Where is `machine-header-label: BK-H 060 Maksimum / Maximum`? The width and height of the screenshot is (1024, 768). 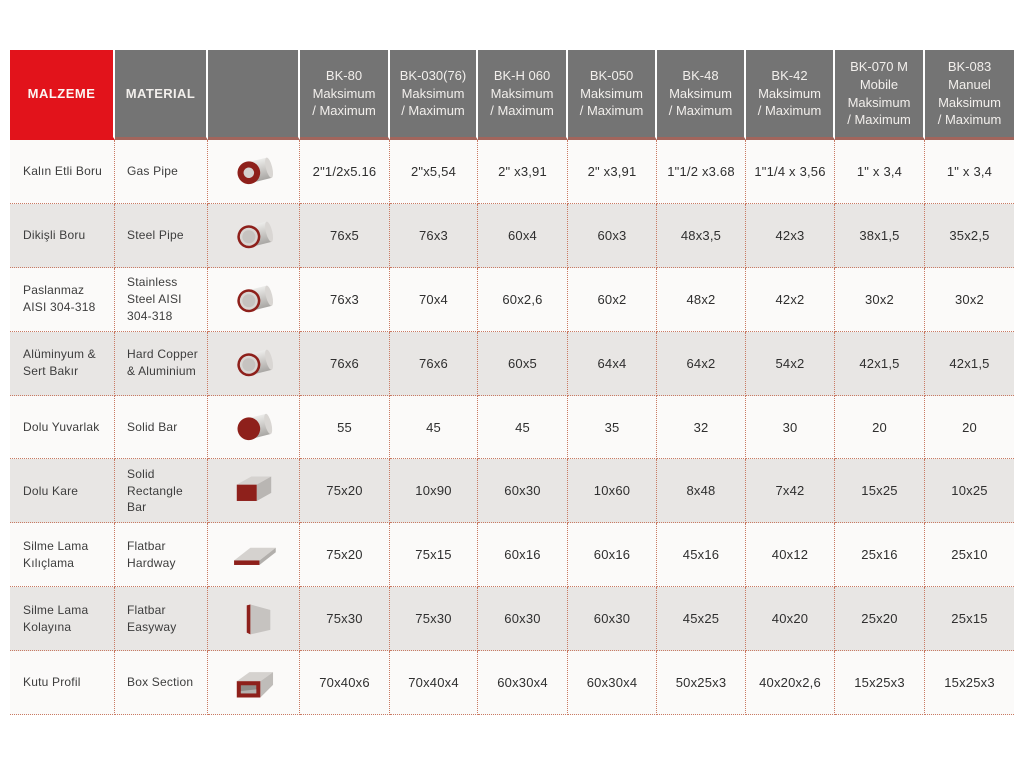 machine-header-label: BK-H 060 Maksimum / Maximum is located at coordinates (522, 93).